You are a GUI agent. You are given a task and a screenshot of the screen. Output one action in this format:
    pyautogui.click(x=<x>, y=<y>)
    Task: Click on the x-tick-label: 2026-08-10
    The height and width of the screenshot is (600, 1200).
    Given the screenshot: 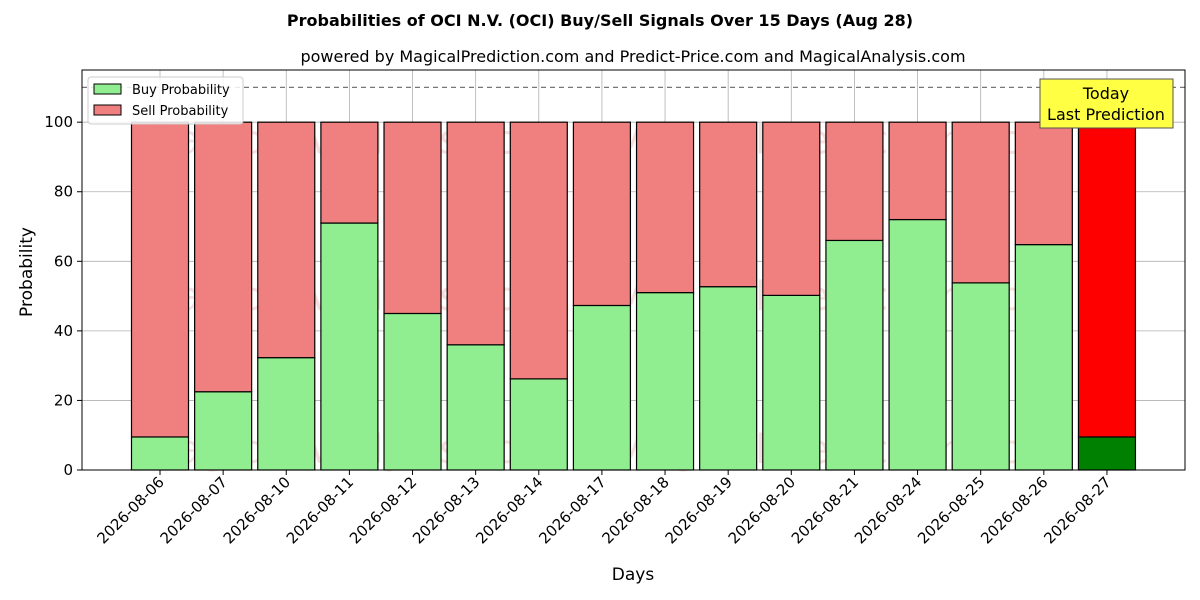 What is the action you would take?
    pyautogui.click(x=257, y=510)
    